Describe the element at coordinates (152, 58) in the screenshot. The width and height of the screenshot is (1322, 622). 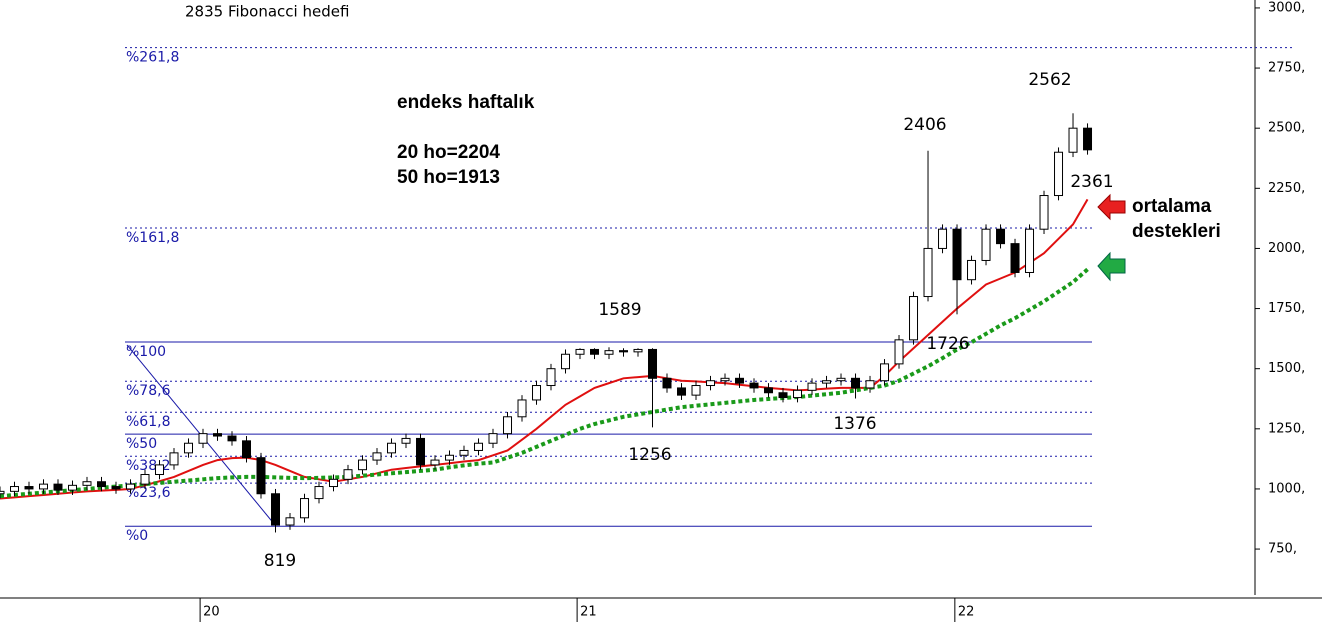
I see `fib-label: %261,8` at that location.